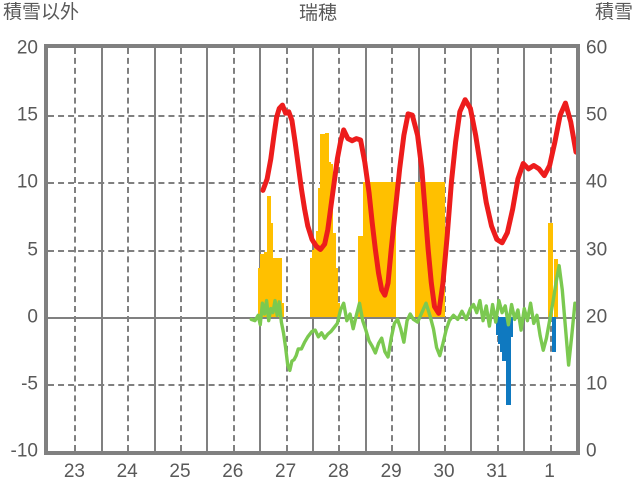  Describe the element at coordinates (27, 182) in the screenshot. I see `y-axis-tick-left: 10` at that location.